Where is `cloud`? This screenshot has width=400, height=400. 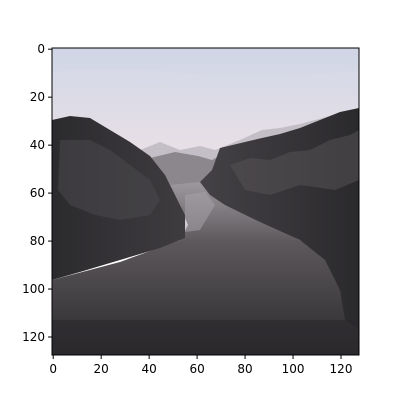 cloud is located at coordinates (205, 79).